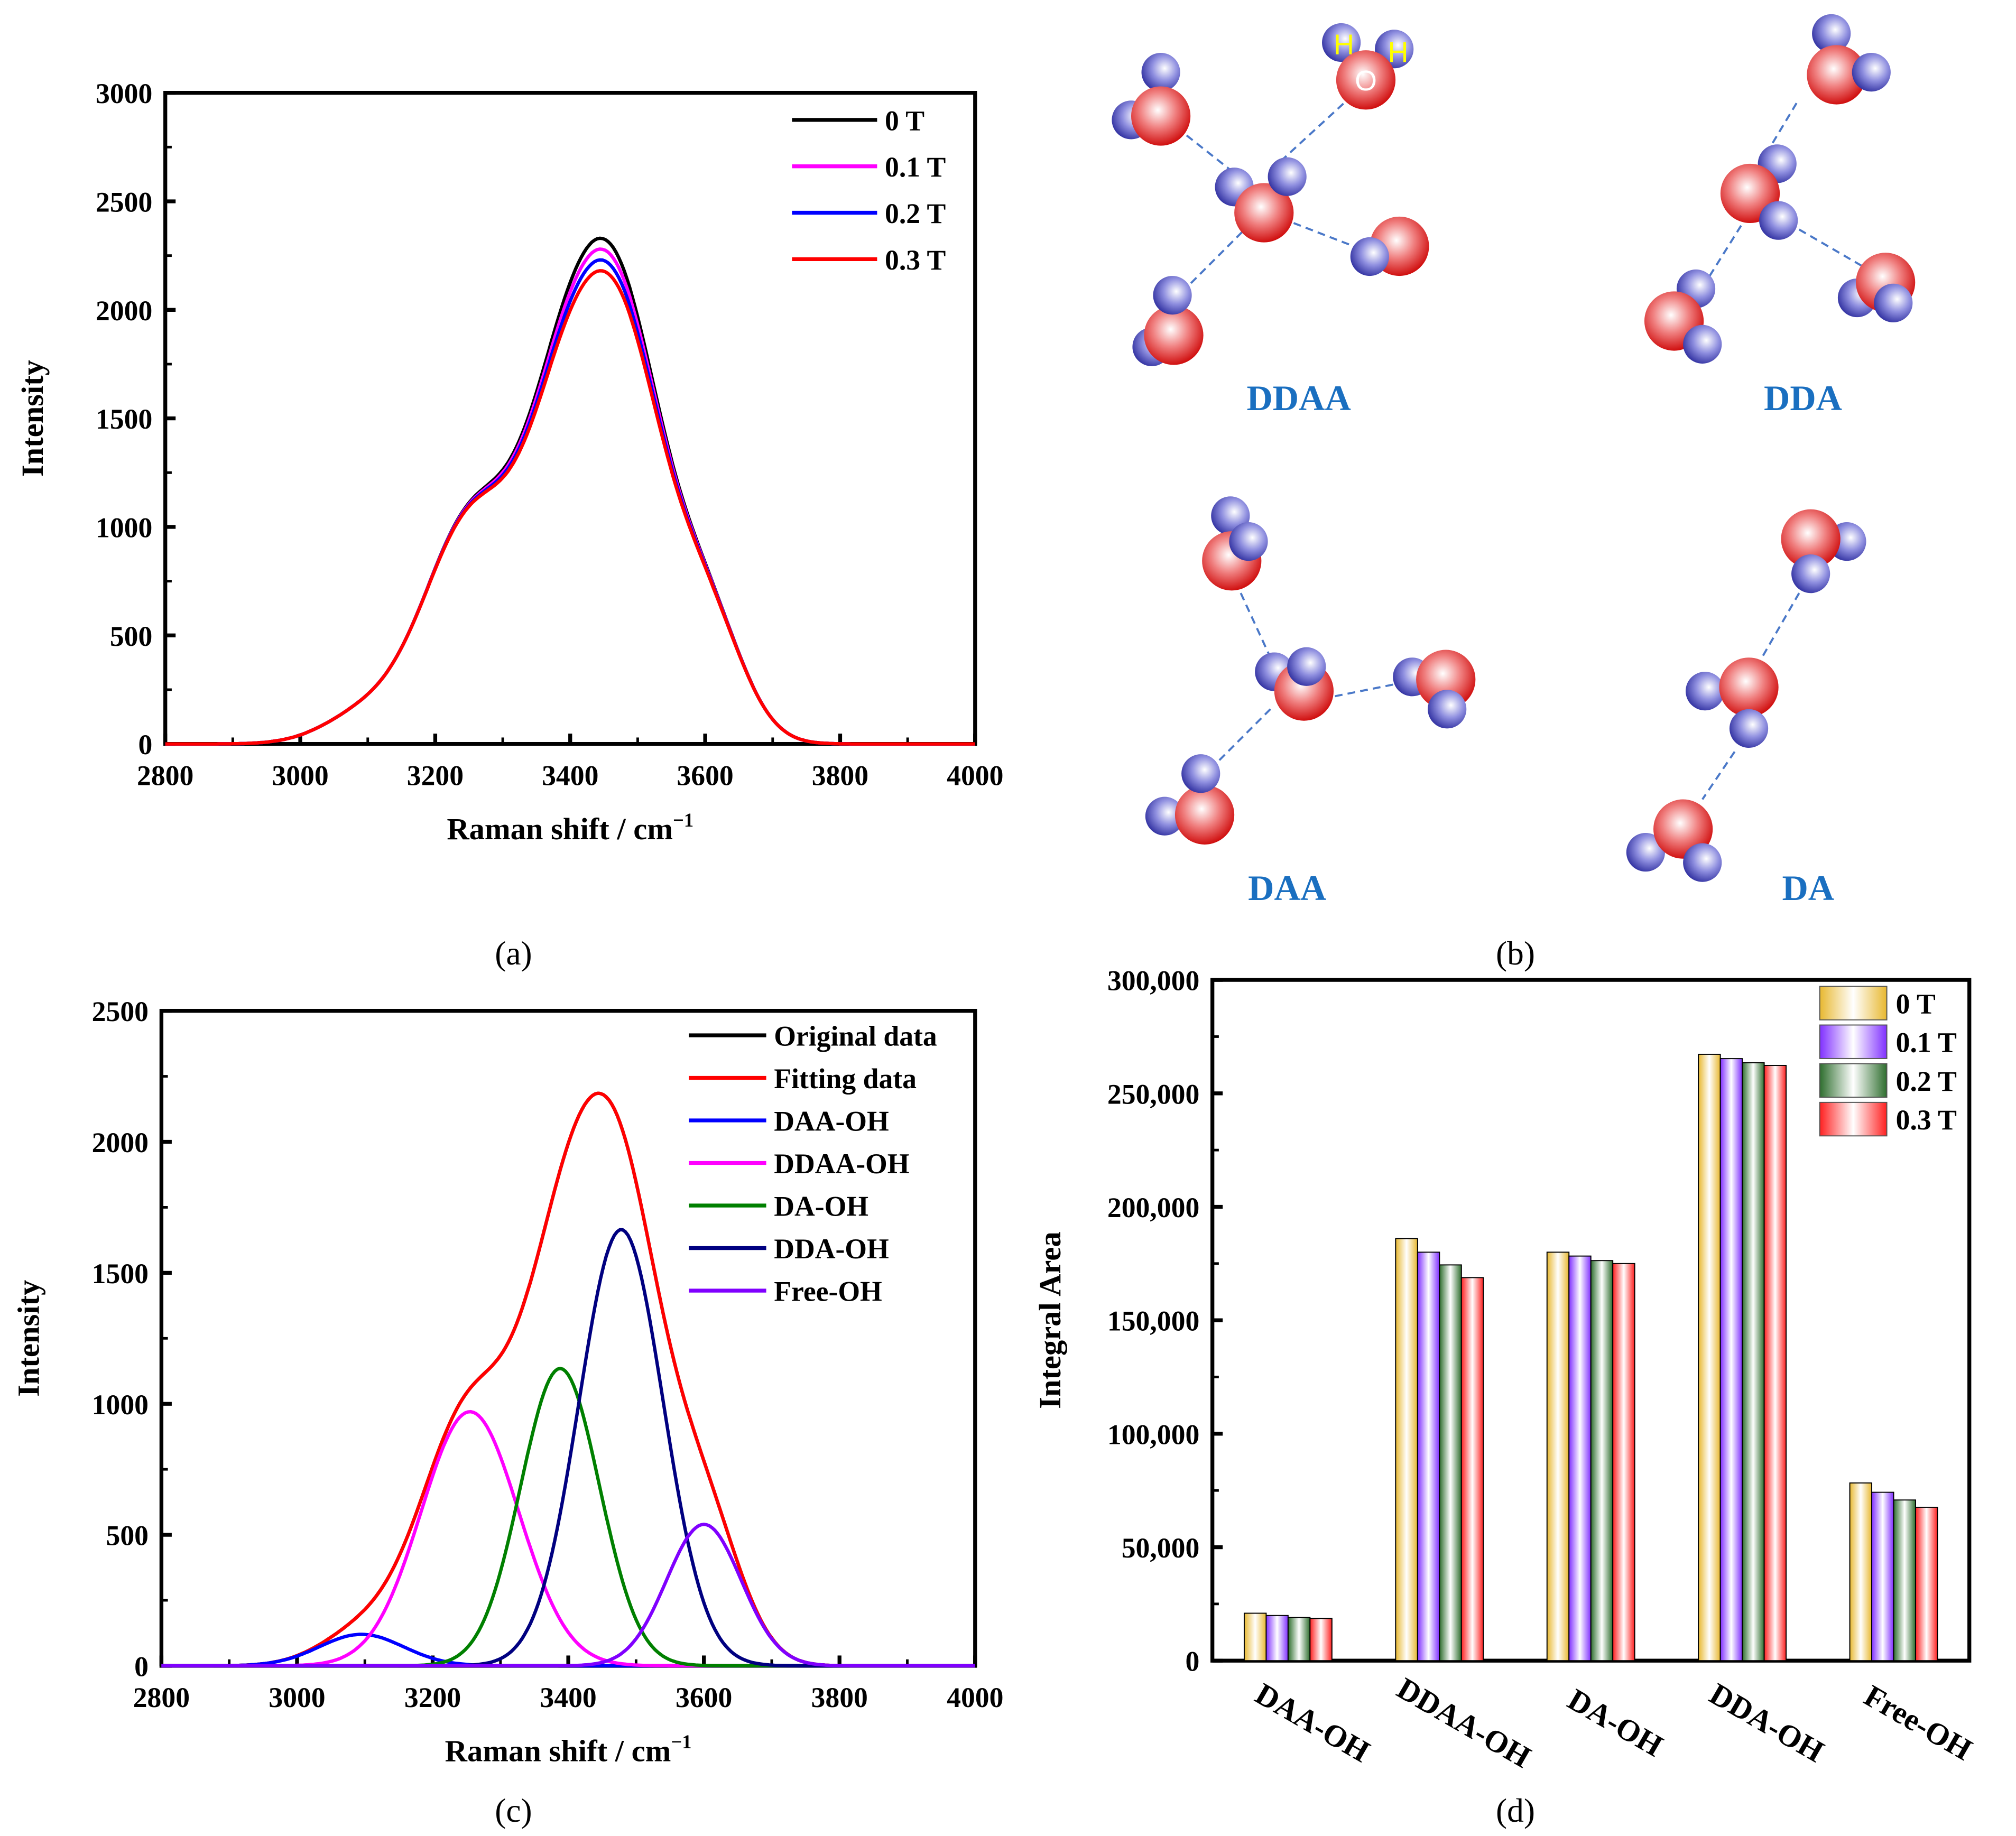 The height and width of the screenshot is (1836, 2016). What do you see at coordinates (513, 1810) in the screenshot?
I see `panel-label: (c)` at bounding box center [513, 1810].